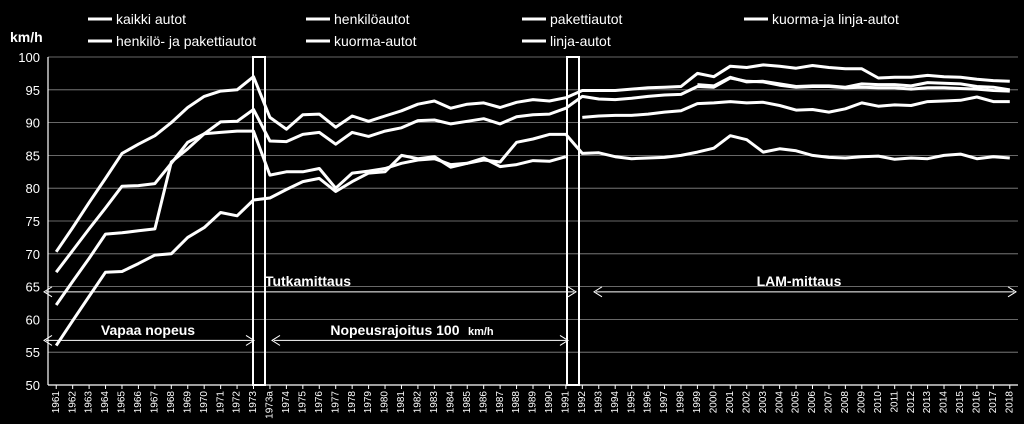 The height and width of the screenshot is (424, 1024). What do you see at coordinates (582, 402) in the screenshot?
I see `x-tick-label: 1992` at bounding box center [582, 402].